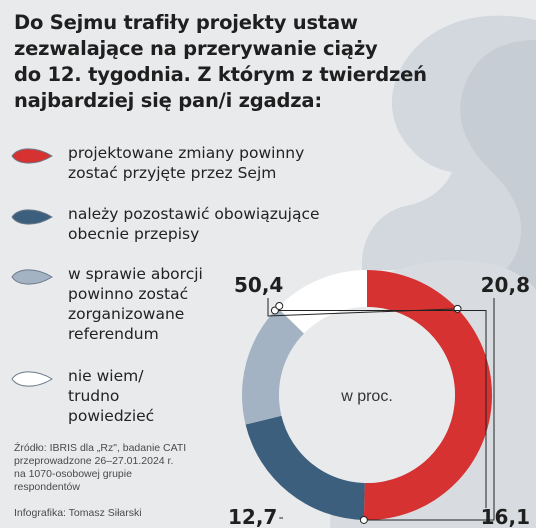  Describe the element at coordinates (194, 214) in the screenshot. I see `legend-line: należy pozostawić obowiązujące` at that location.